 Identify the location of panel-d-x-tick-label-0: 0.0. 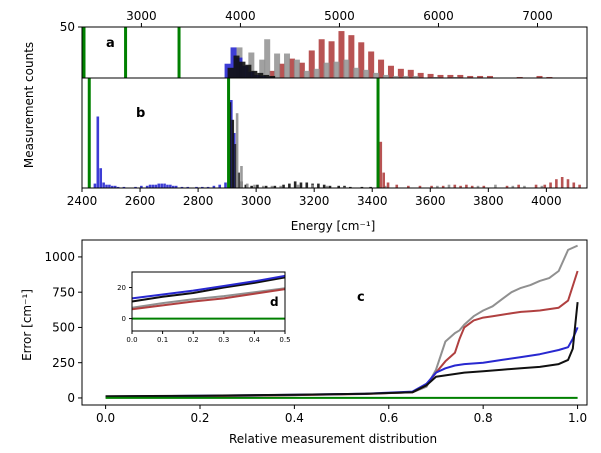
(131, 340).